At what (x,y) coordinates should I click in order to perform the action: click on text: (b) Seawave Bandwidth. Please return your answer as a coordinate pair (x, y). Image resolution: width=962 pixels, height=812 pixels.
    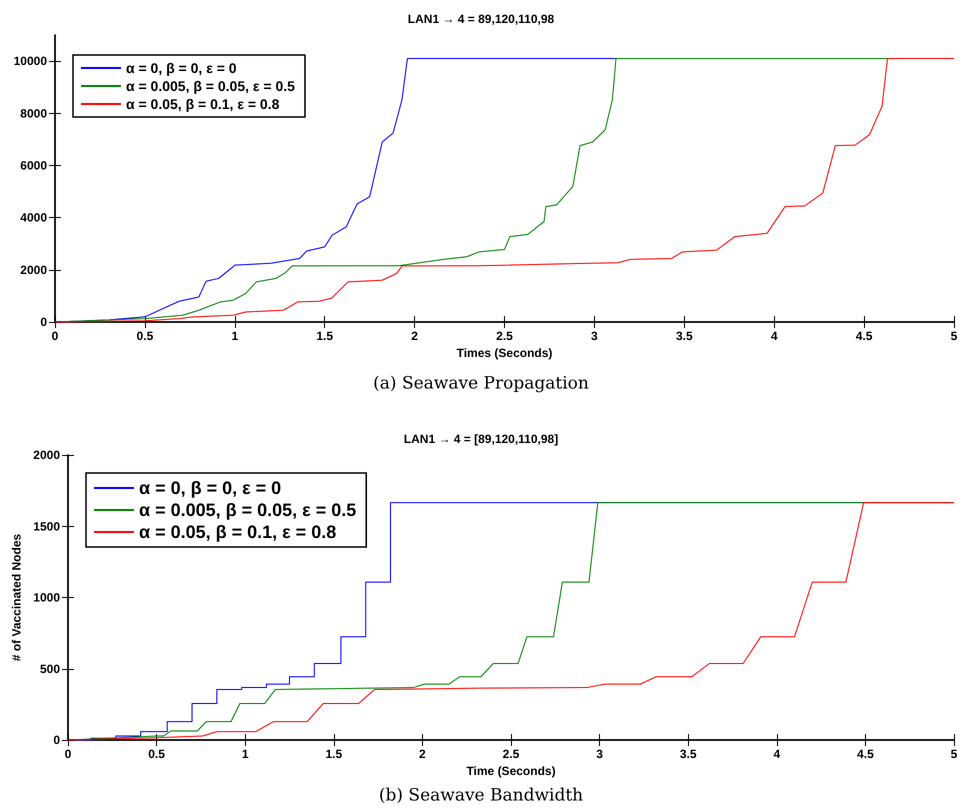
    Looking at the image, I should click on (481, 796).